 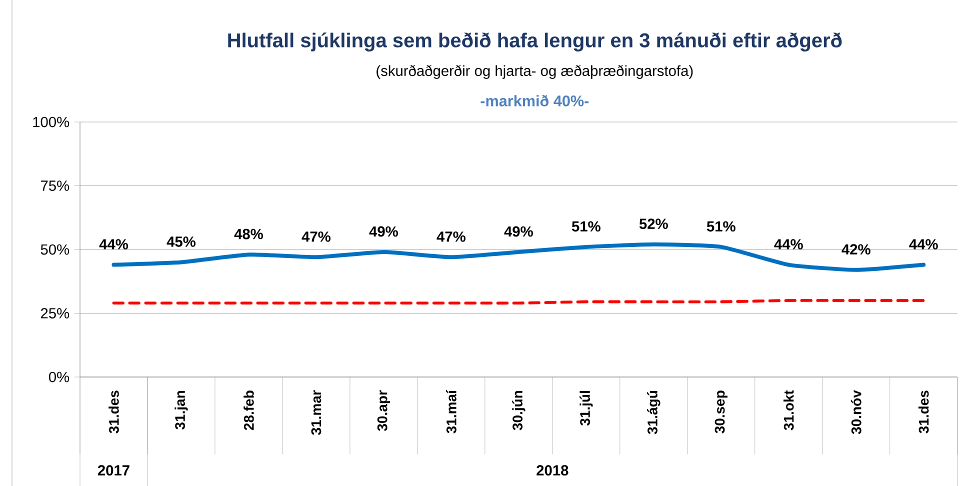 I want to click on x-tick-label: 31.júl, so click(x=586, y=408).